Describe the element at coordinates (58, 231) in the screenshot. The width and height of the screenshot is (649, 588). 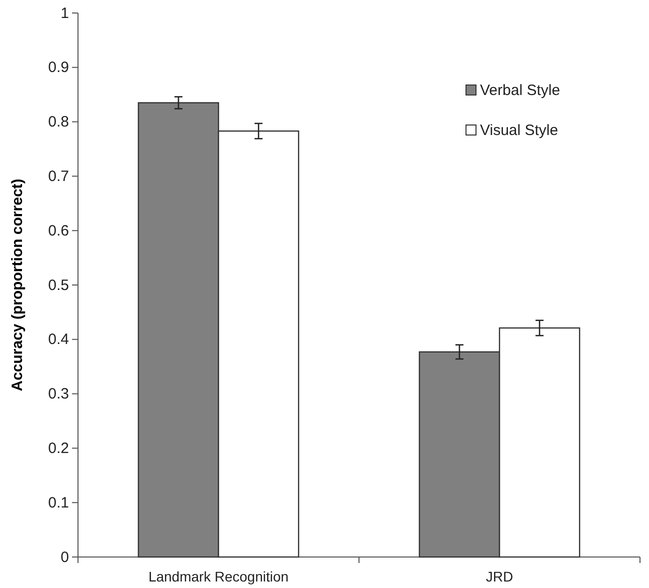
I see `y-tick-label: 0.6` at that location.